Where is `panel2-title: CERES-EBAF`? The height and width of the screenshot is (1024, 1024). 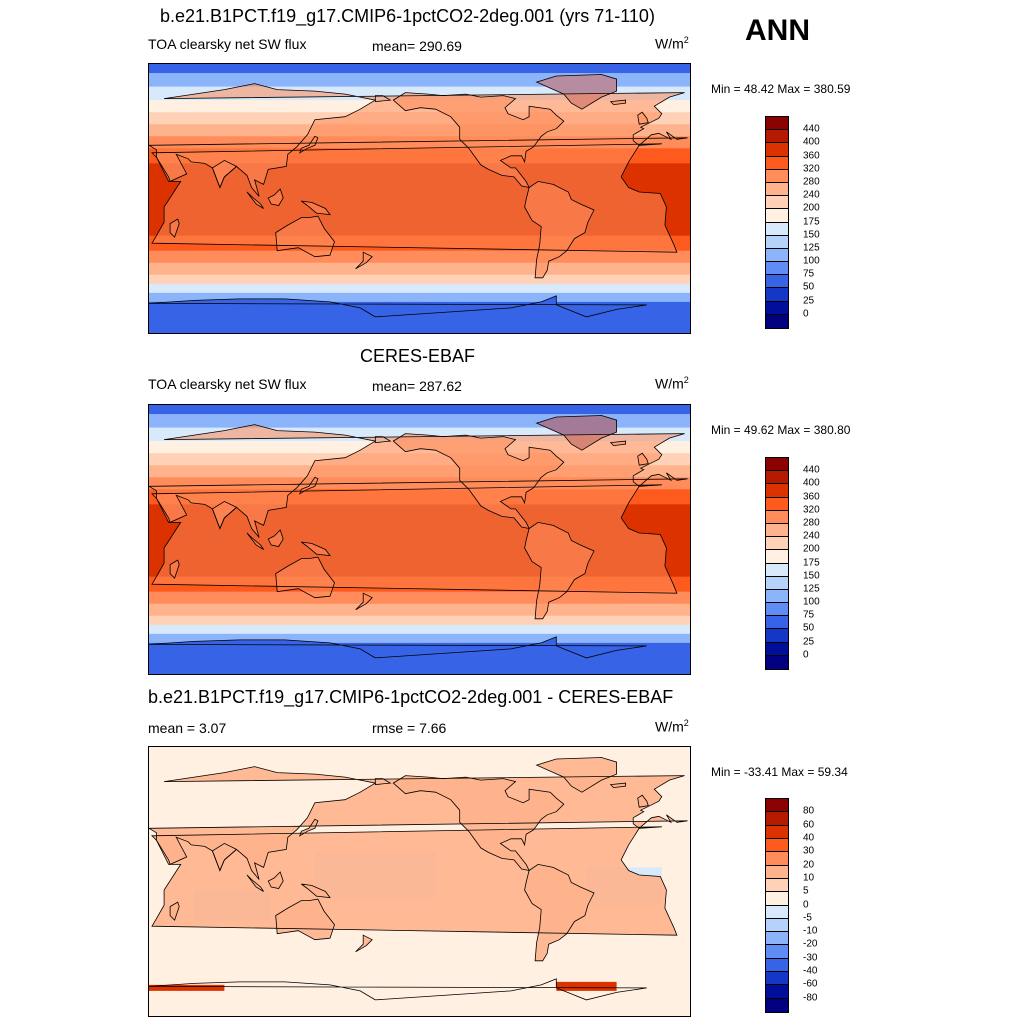
panel2-title: CERES-EBAF is located at coordinates (418, 356).